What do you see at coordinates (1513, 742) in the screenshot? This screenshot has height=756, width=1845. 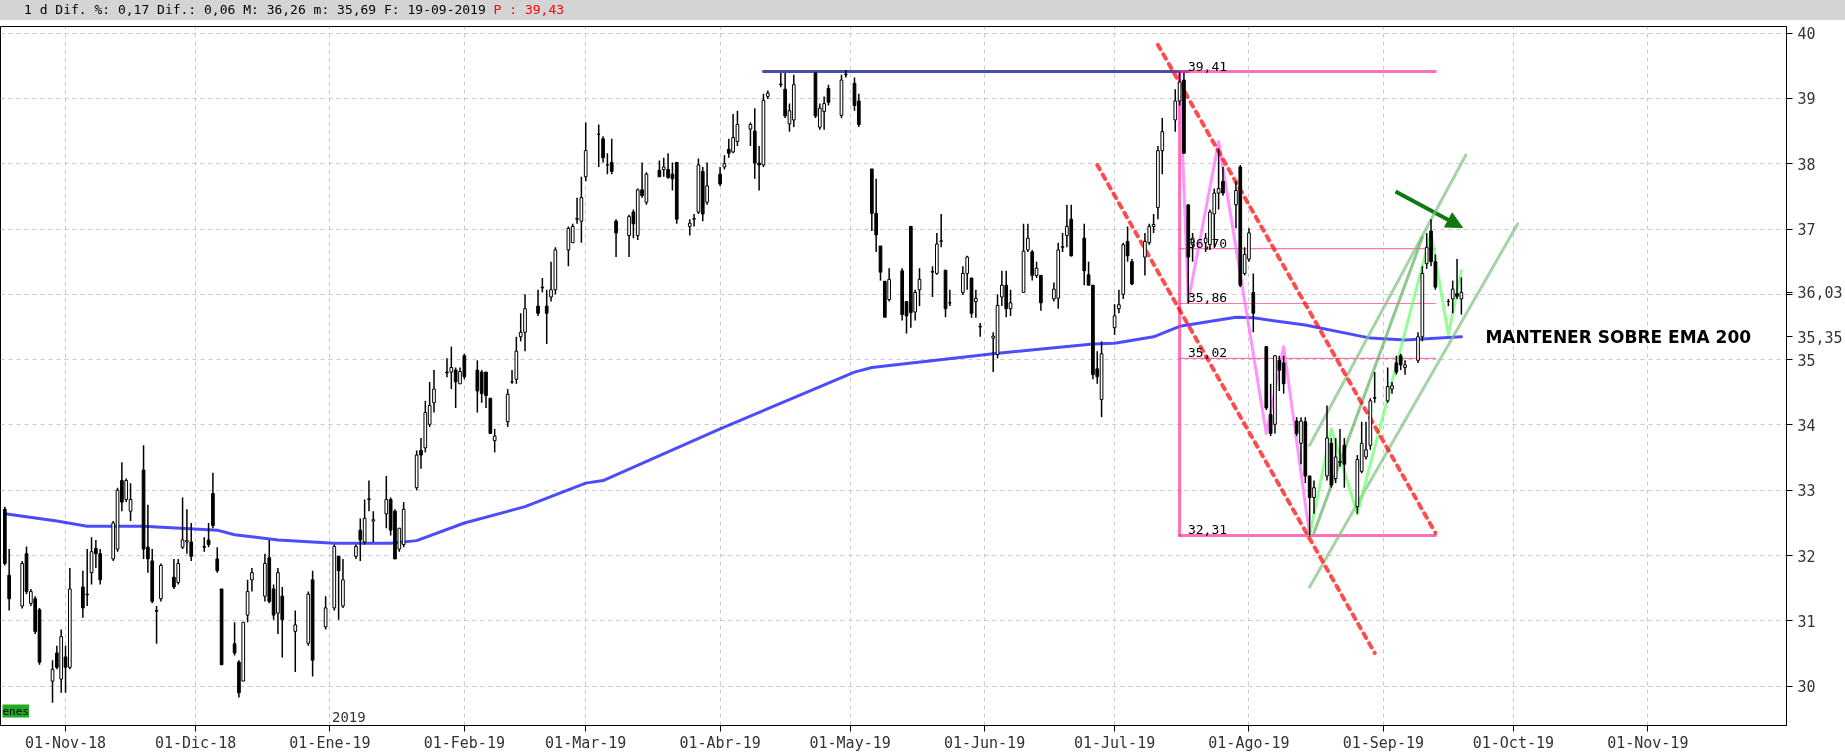 I see `x-tick-label: 01-Oct-19` at bounding box center [1513, 742].